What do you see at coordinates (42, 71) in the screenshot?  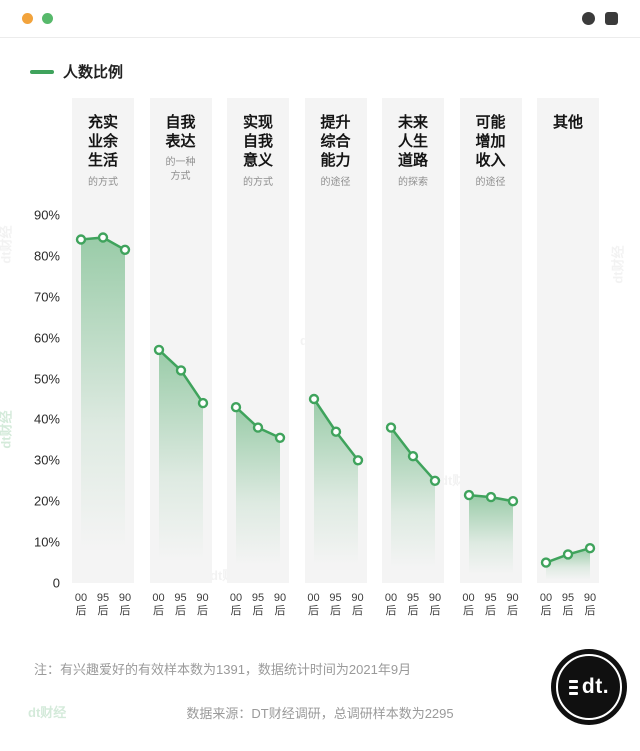 I see `legend-line-marker` at bounding box center [42, 71].